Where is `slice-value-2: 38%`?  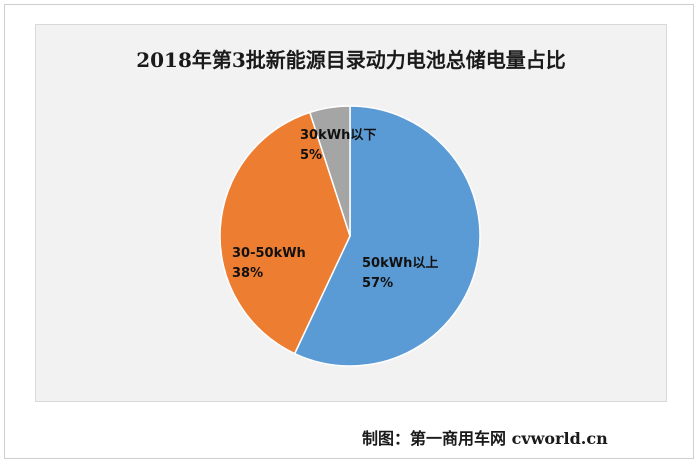 slice-value-2: 38% is located at coordinates (247, 273).